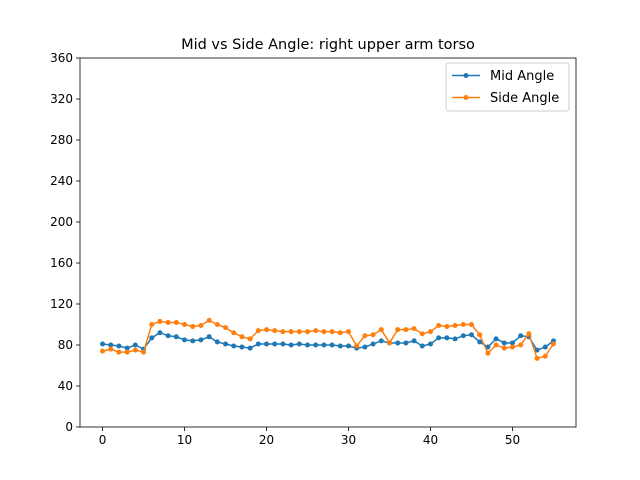  I want to click on x-tick-label: 10, so click(184, 440).